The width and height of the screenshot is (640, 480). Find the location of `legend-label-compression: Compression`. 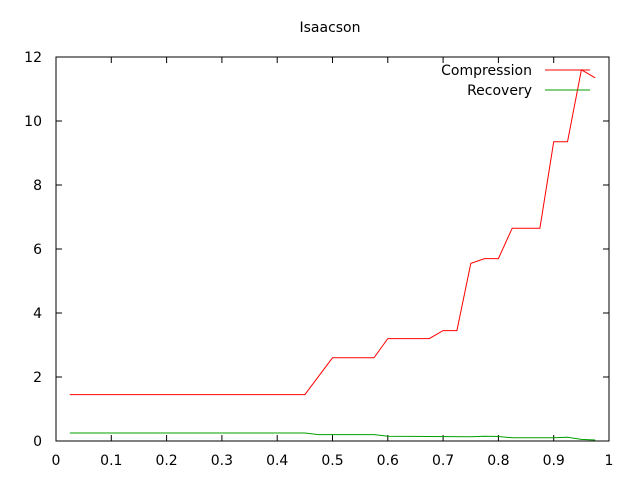

legend-label-compression: Compression is located at coordinates (486, 71).